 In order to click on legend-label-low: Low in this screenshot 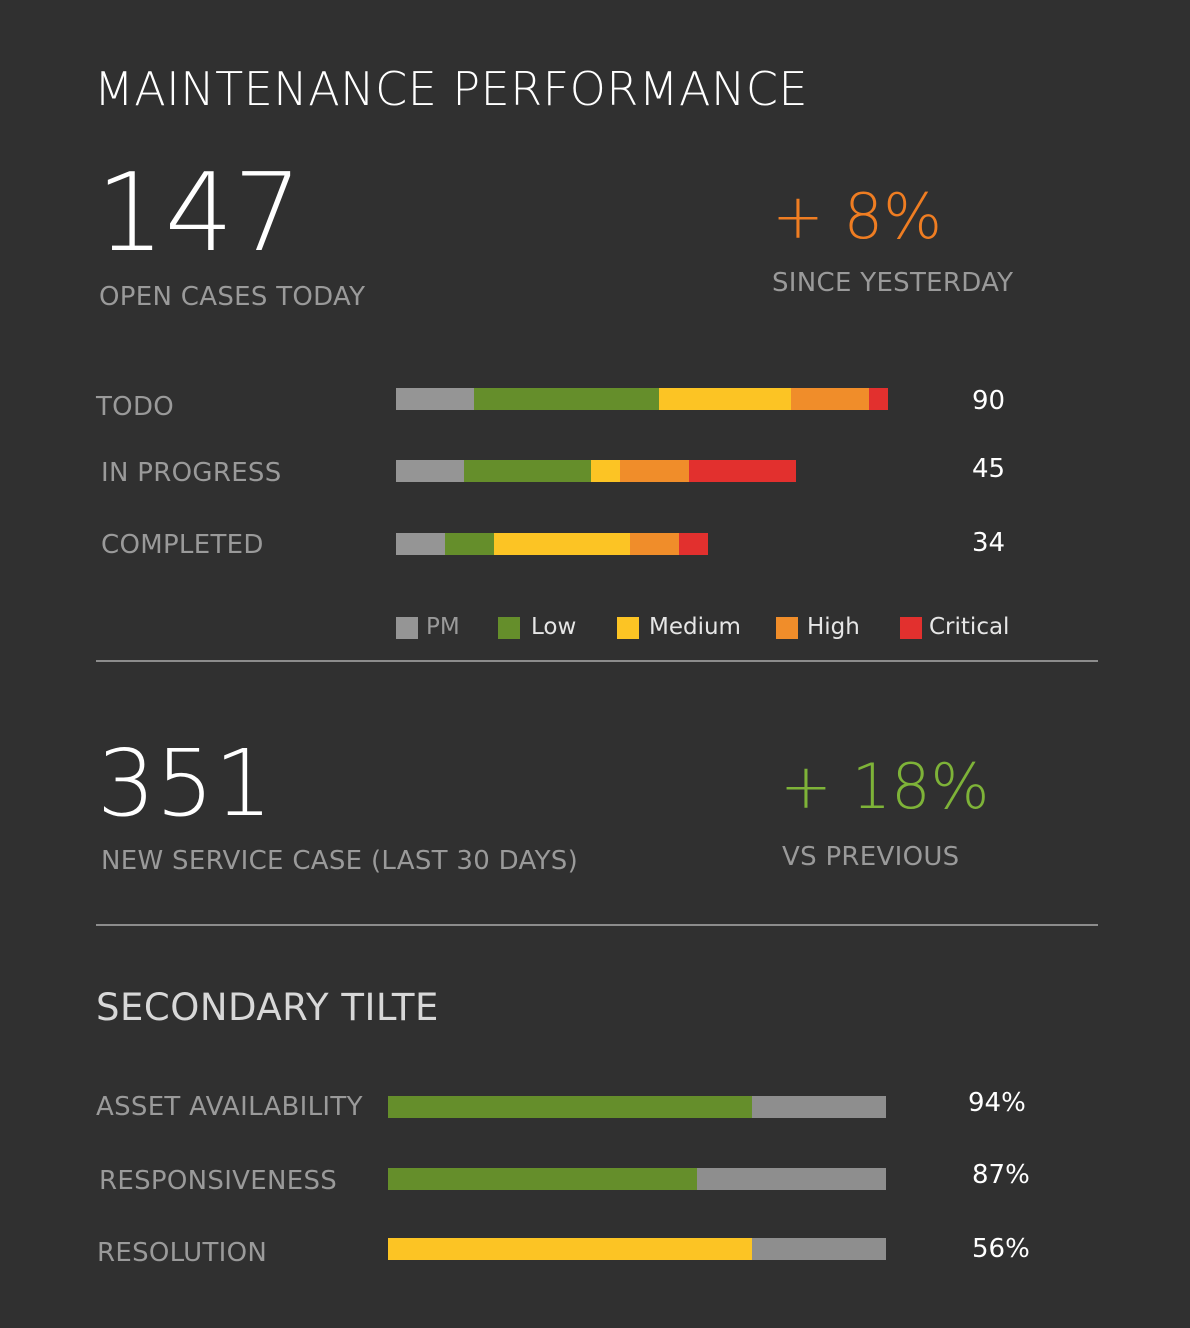, I will do `click(554, 627)`.